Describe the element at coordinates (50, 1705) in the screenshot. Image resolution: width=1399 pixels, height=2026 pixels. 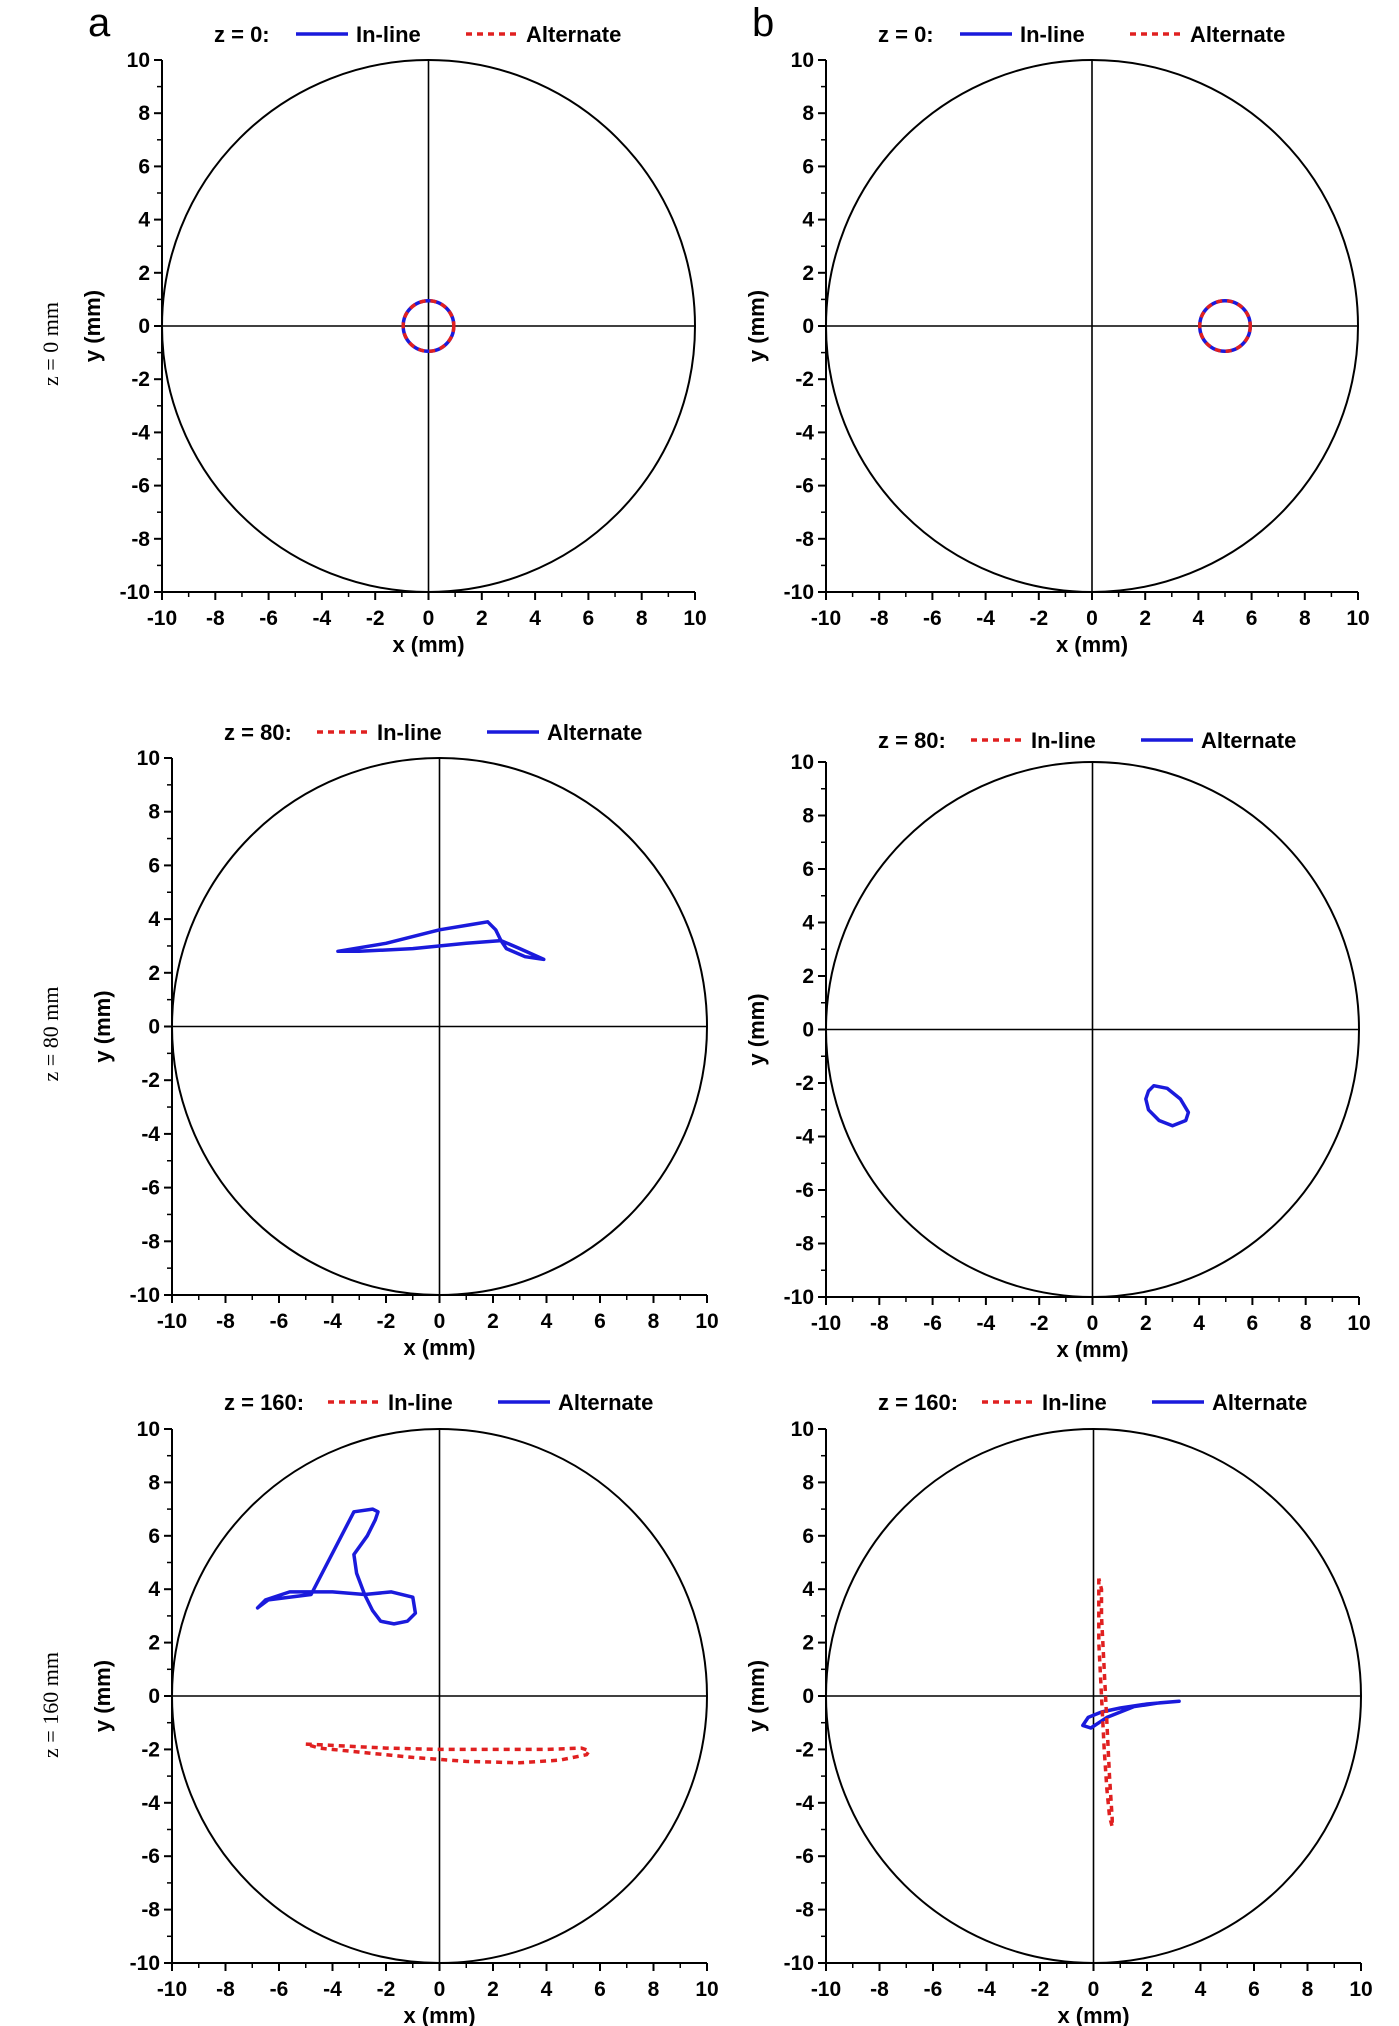
I see `row-label-z160: z = 160 mm` at that location.